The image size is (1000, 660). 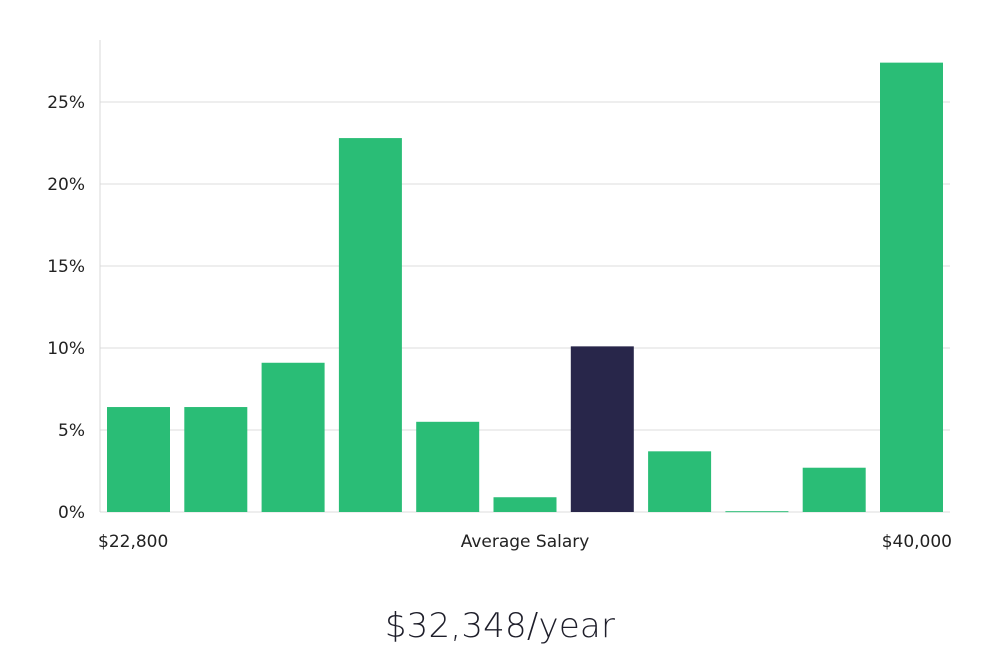 What do you see at coordinates (66, 103) in the screenshot?
I see `y-tick-label: 25%` at bounding box center [66, 103].